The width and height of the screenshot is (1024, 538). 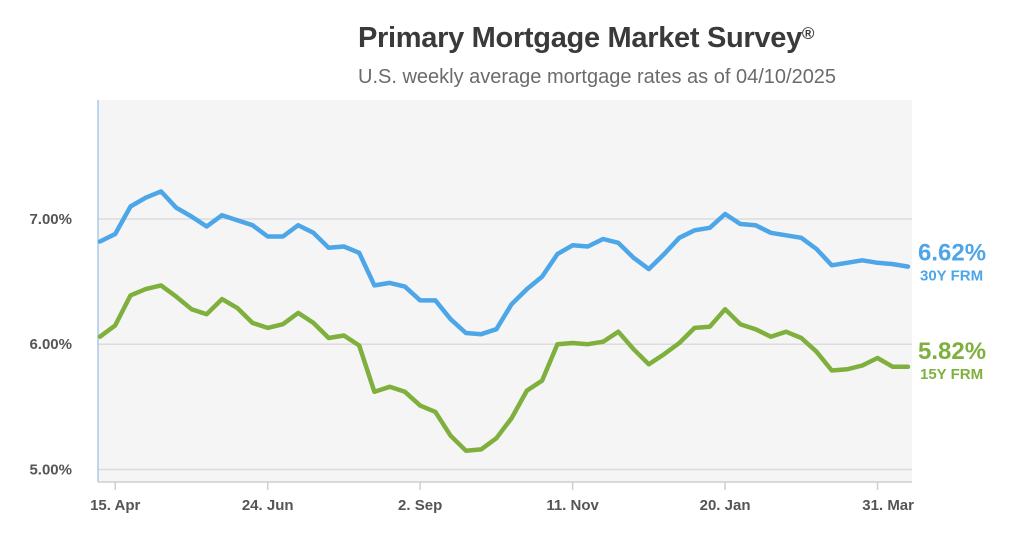 I want to click on x-tick-label: 15. Apr, so click(x=115, y=505).